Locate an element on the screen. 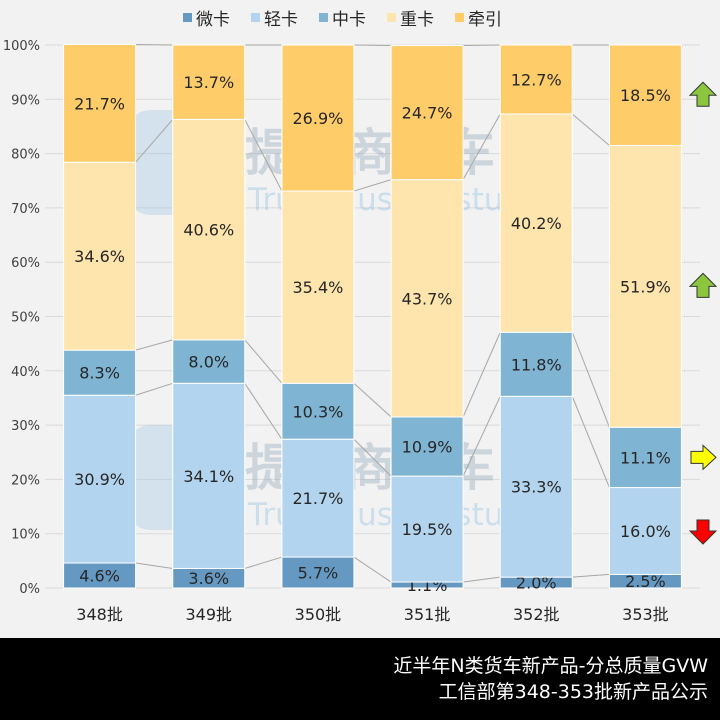  data-label: 4.6% is located at coordinates (99, 576).